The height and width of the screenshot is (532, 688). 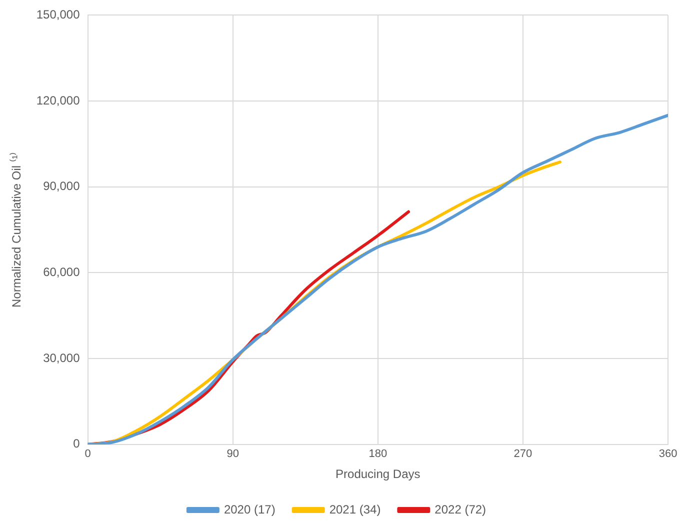 What do you see at coordinates (378, 454) in the screenshot?
I see `x-tick-label: 180` at bounding box center [378, 454].